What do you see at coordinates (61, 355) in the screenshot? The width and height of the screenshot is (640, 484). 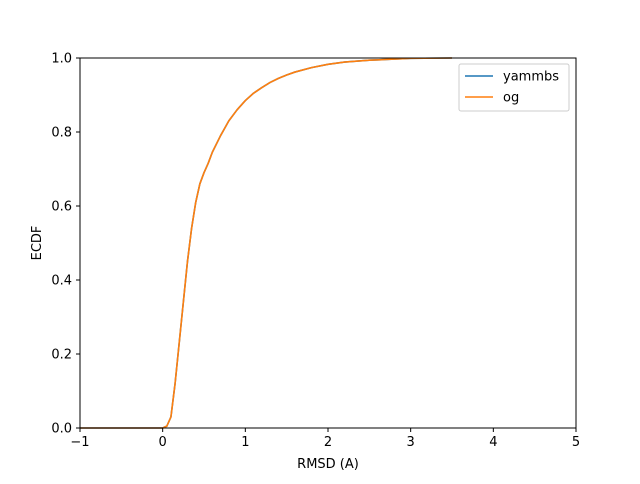 I see `y-tick-label: 0.2` at bounding box center [61, 355].